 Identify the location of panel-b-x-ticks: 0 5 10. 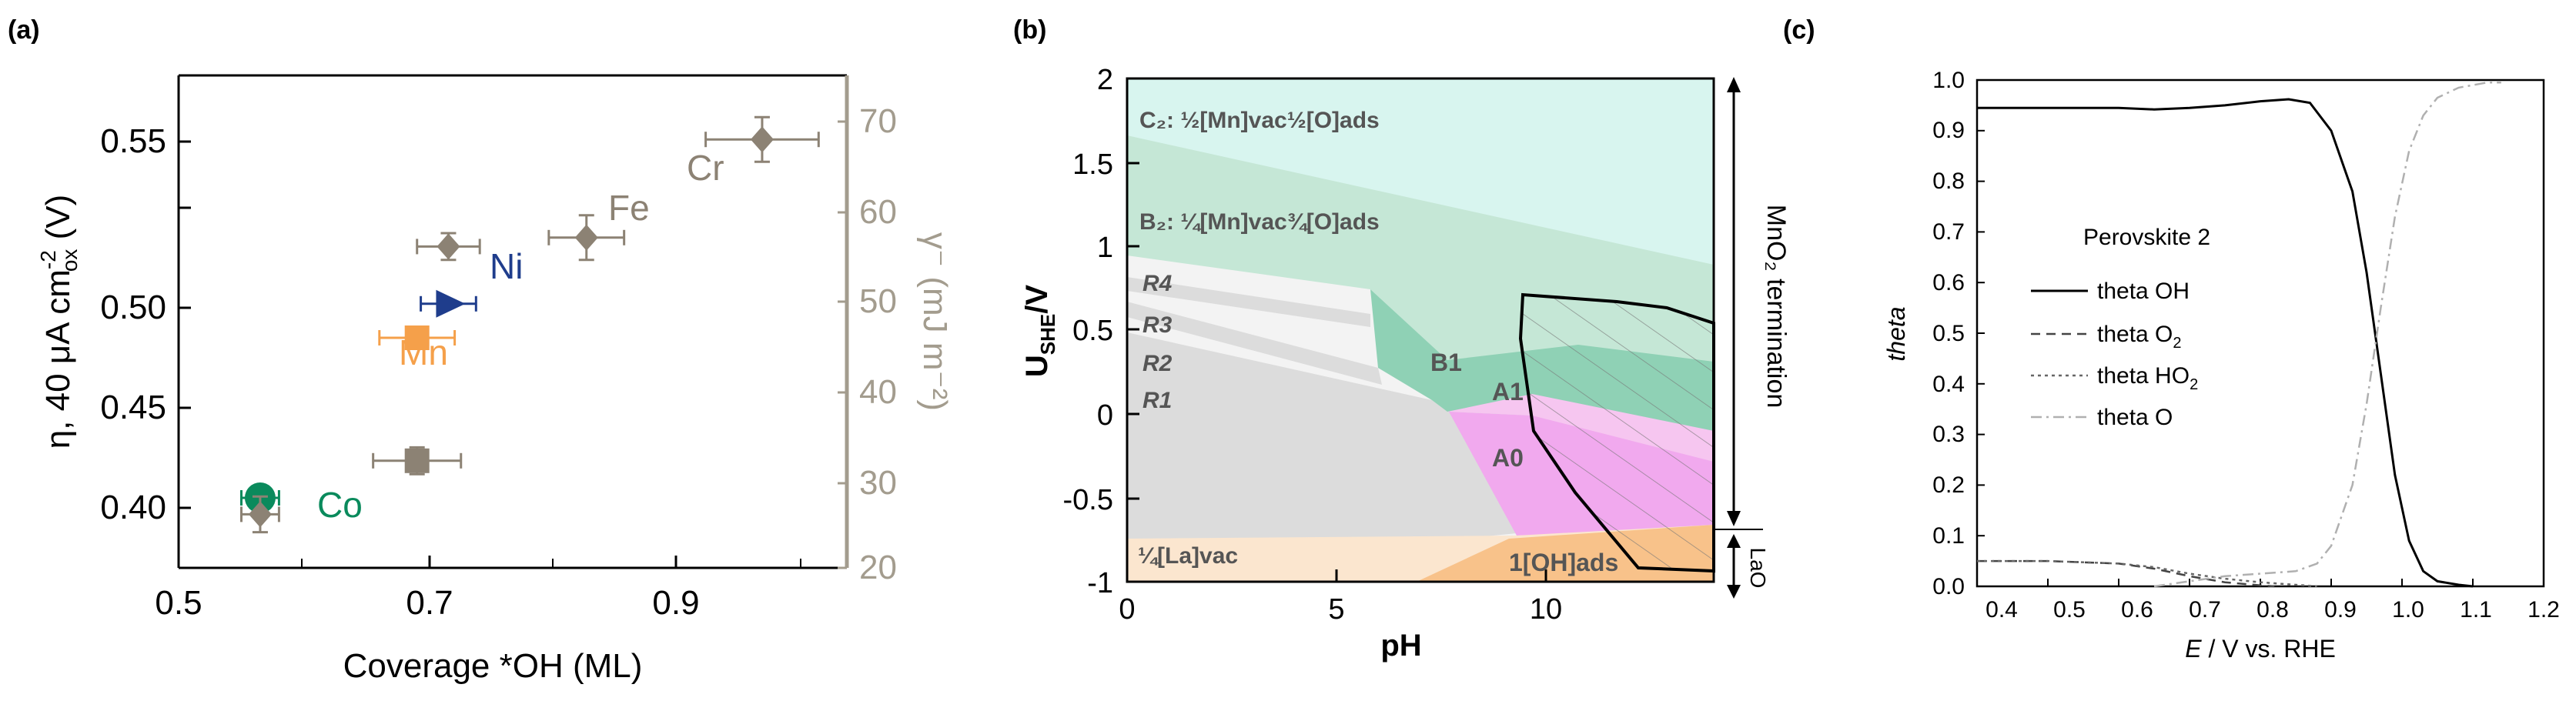
(1340, 597).